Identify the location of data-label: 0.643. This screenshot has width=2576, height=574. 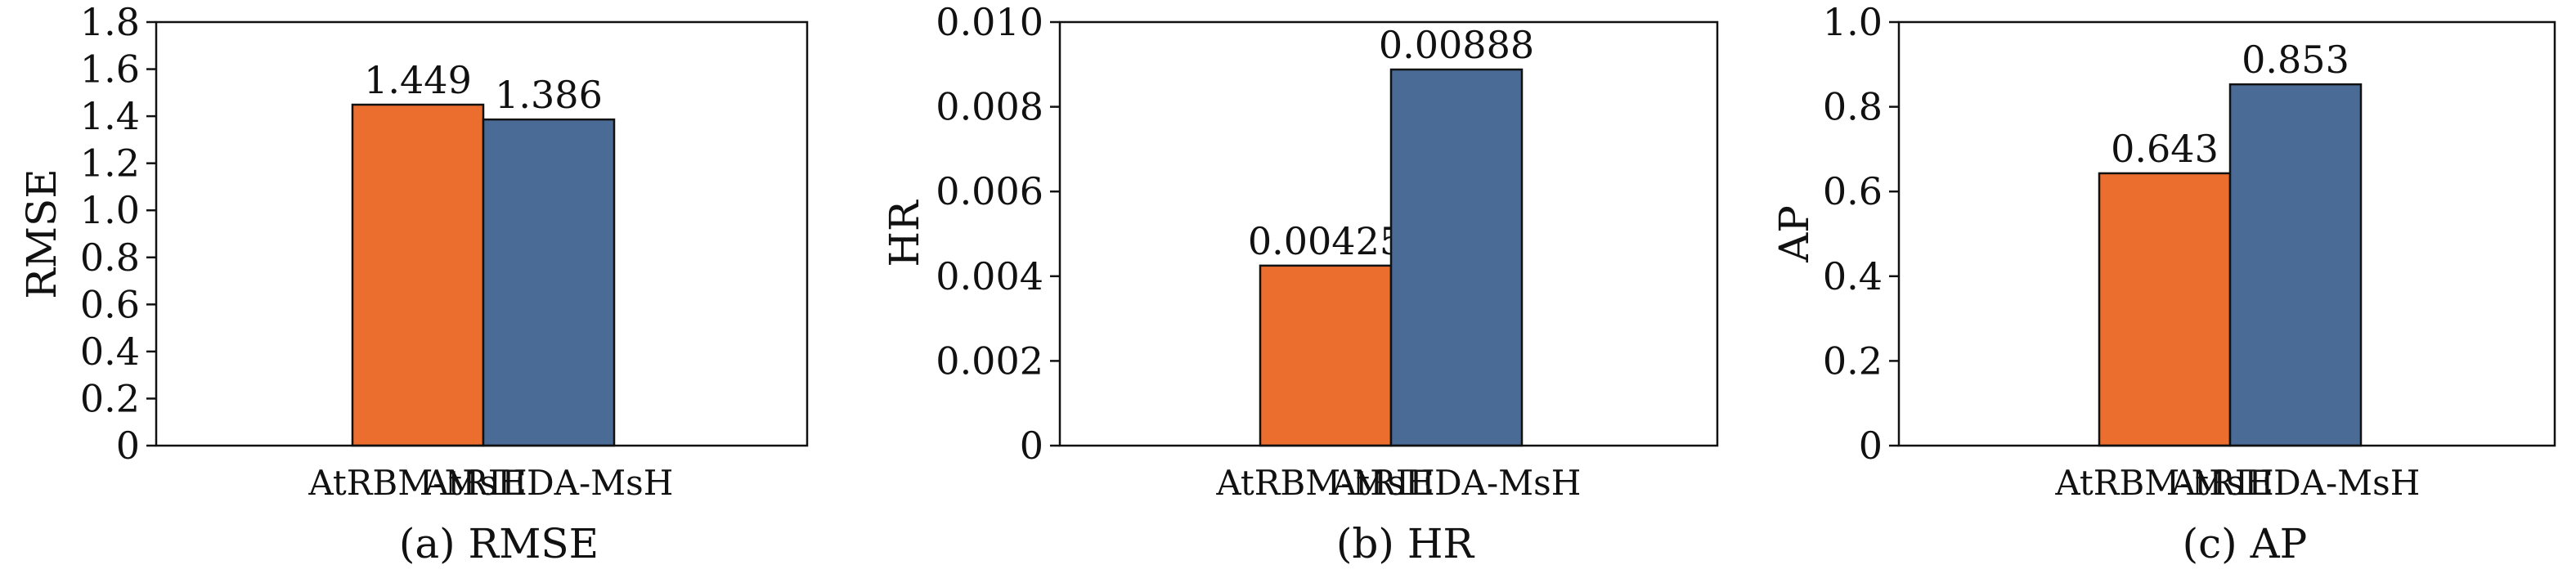
(2165, 149).